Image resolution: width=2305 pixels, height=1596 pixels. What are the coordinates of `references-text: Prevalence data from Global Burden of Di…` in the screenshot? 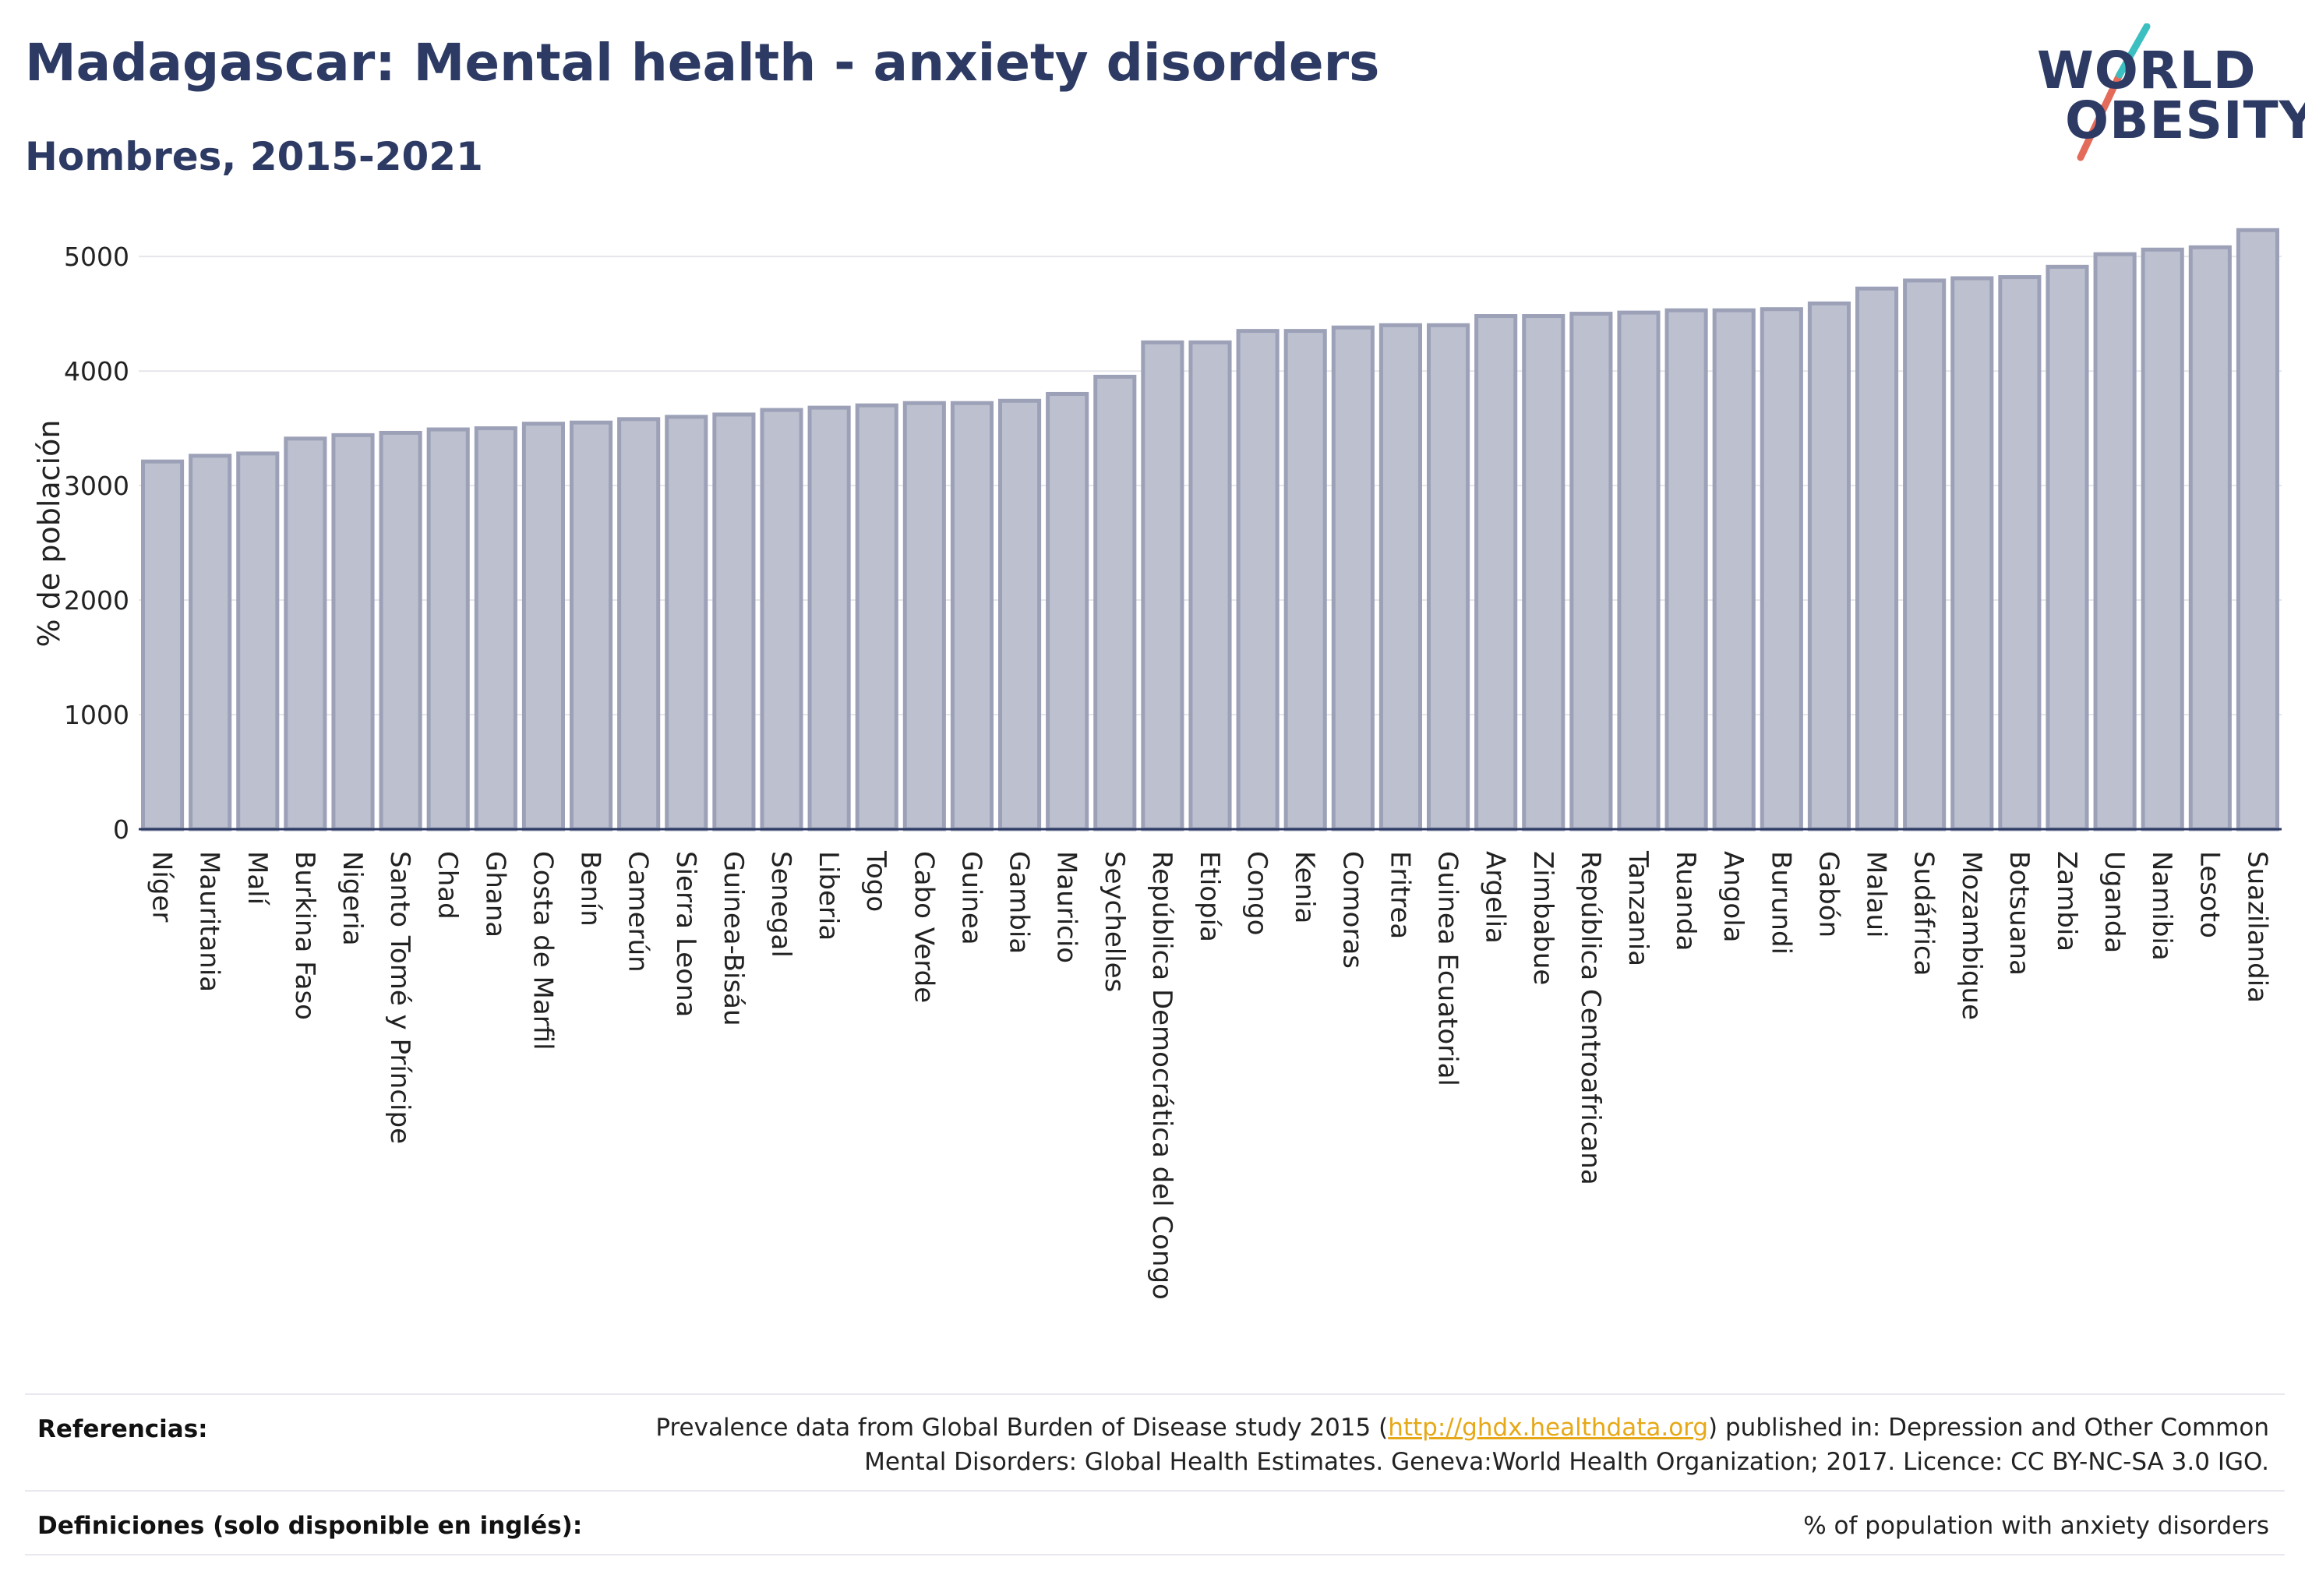 It's located at (1373, 1445).